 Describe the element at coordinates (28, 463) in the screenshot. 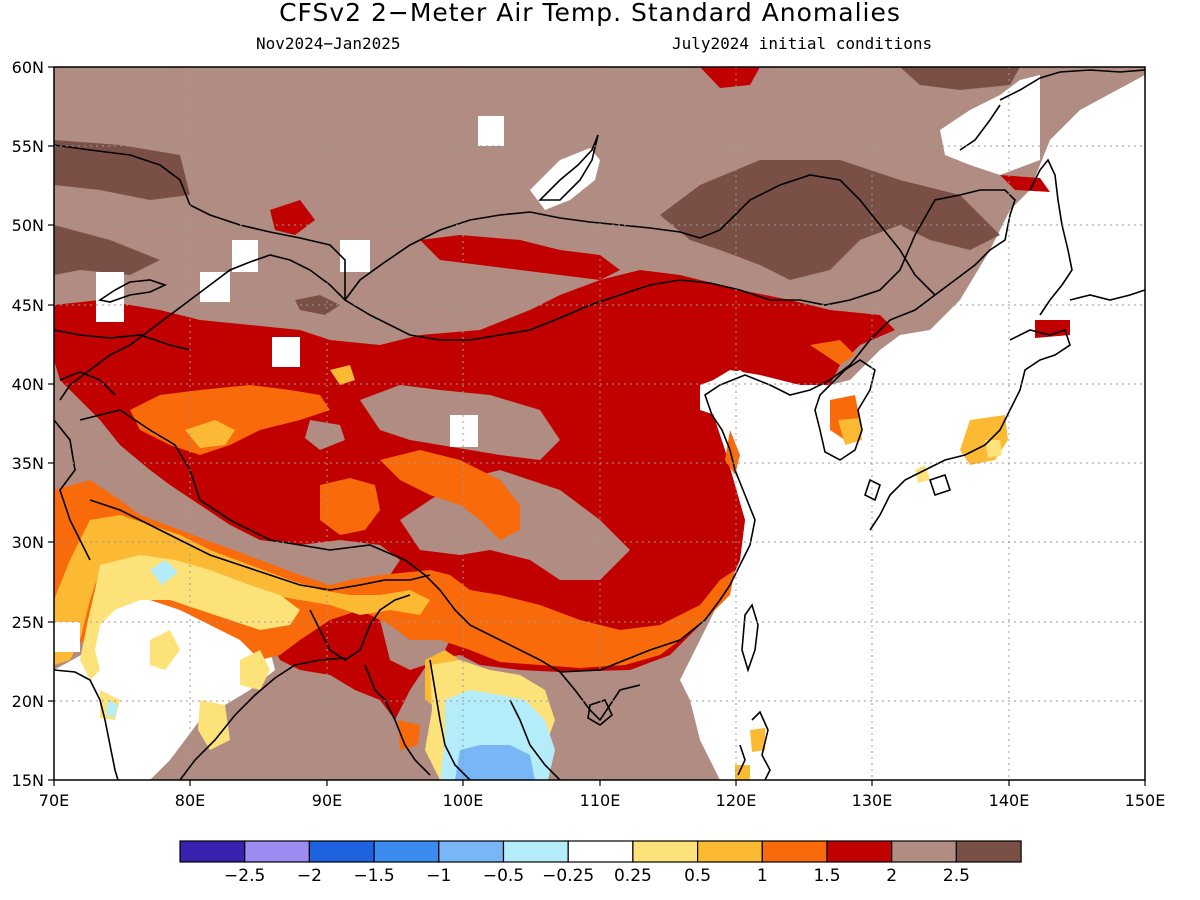

I see `lat-label: 35N` at that location.